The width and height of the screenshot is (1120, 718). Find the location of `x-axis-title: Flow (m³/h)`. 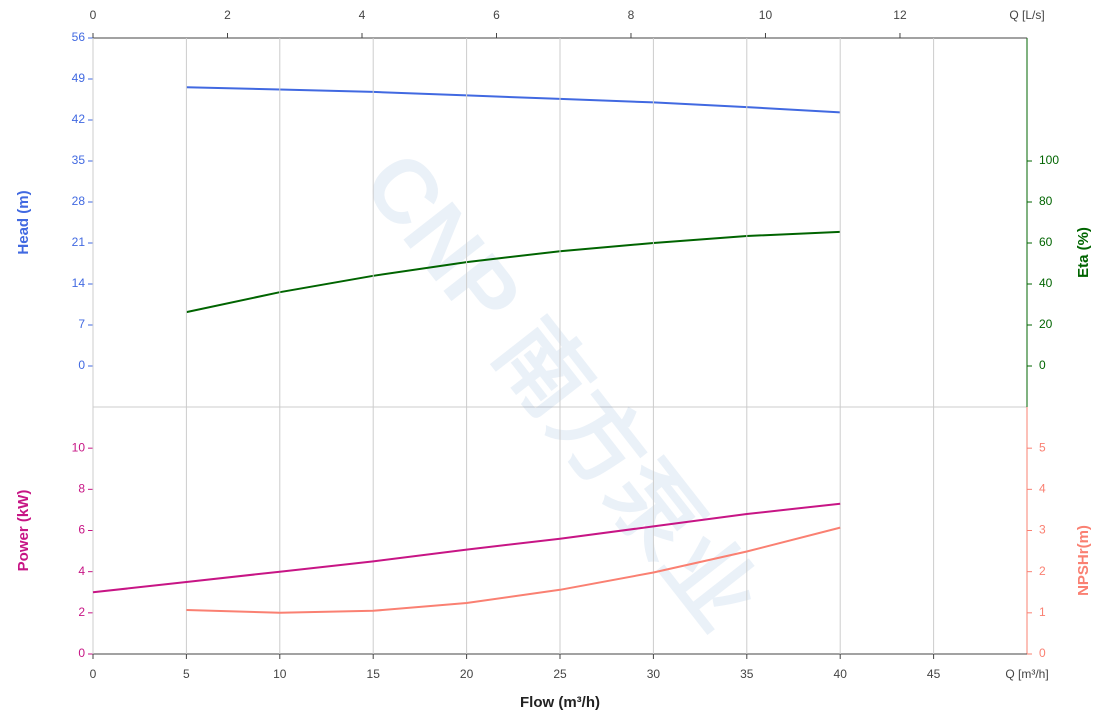

x-axis-title: Flow (m³/h) is located at coordinates (560, 702).